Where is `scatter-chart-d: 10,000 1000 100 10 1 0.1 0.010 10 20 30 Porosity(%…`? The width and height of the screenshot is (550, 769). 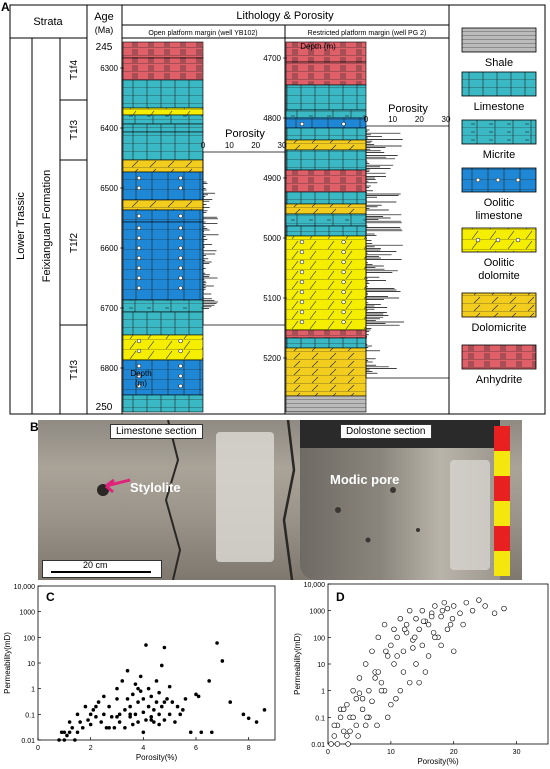 scatter-chart-d: 10,000 1000 100 10 1 0.1 0.010 10 20 30 Porosity(%… is located at coordinates (421, 674).